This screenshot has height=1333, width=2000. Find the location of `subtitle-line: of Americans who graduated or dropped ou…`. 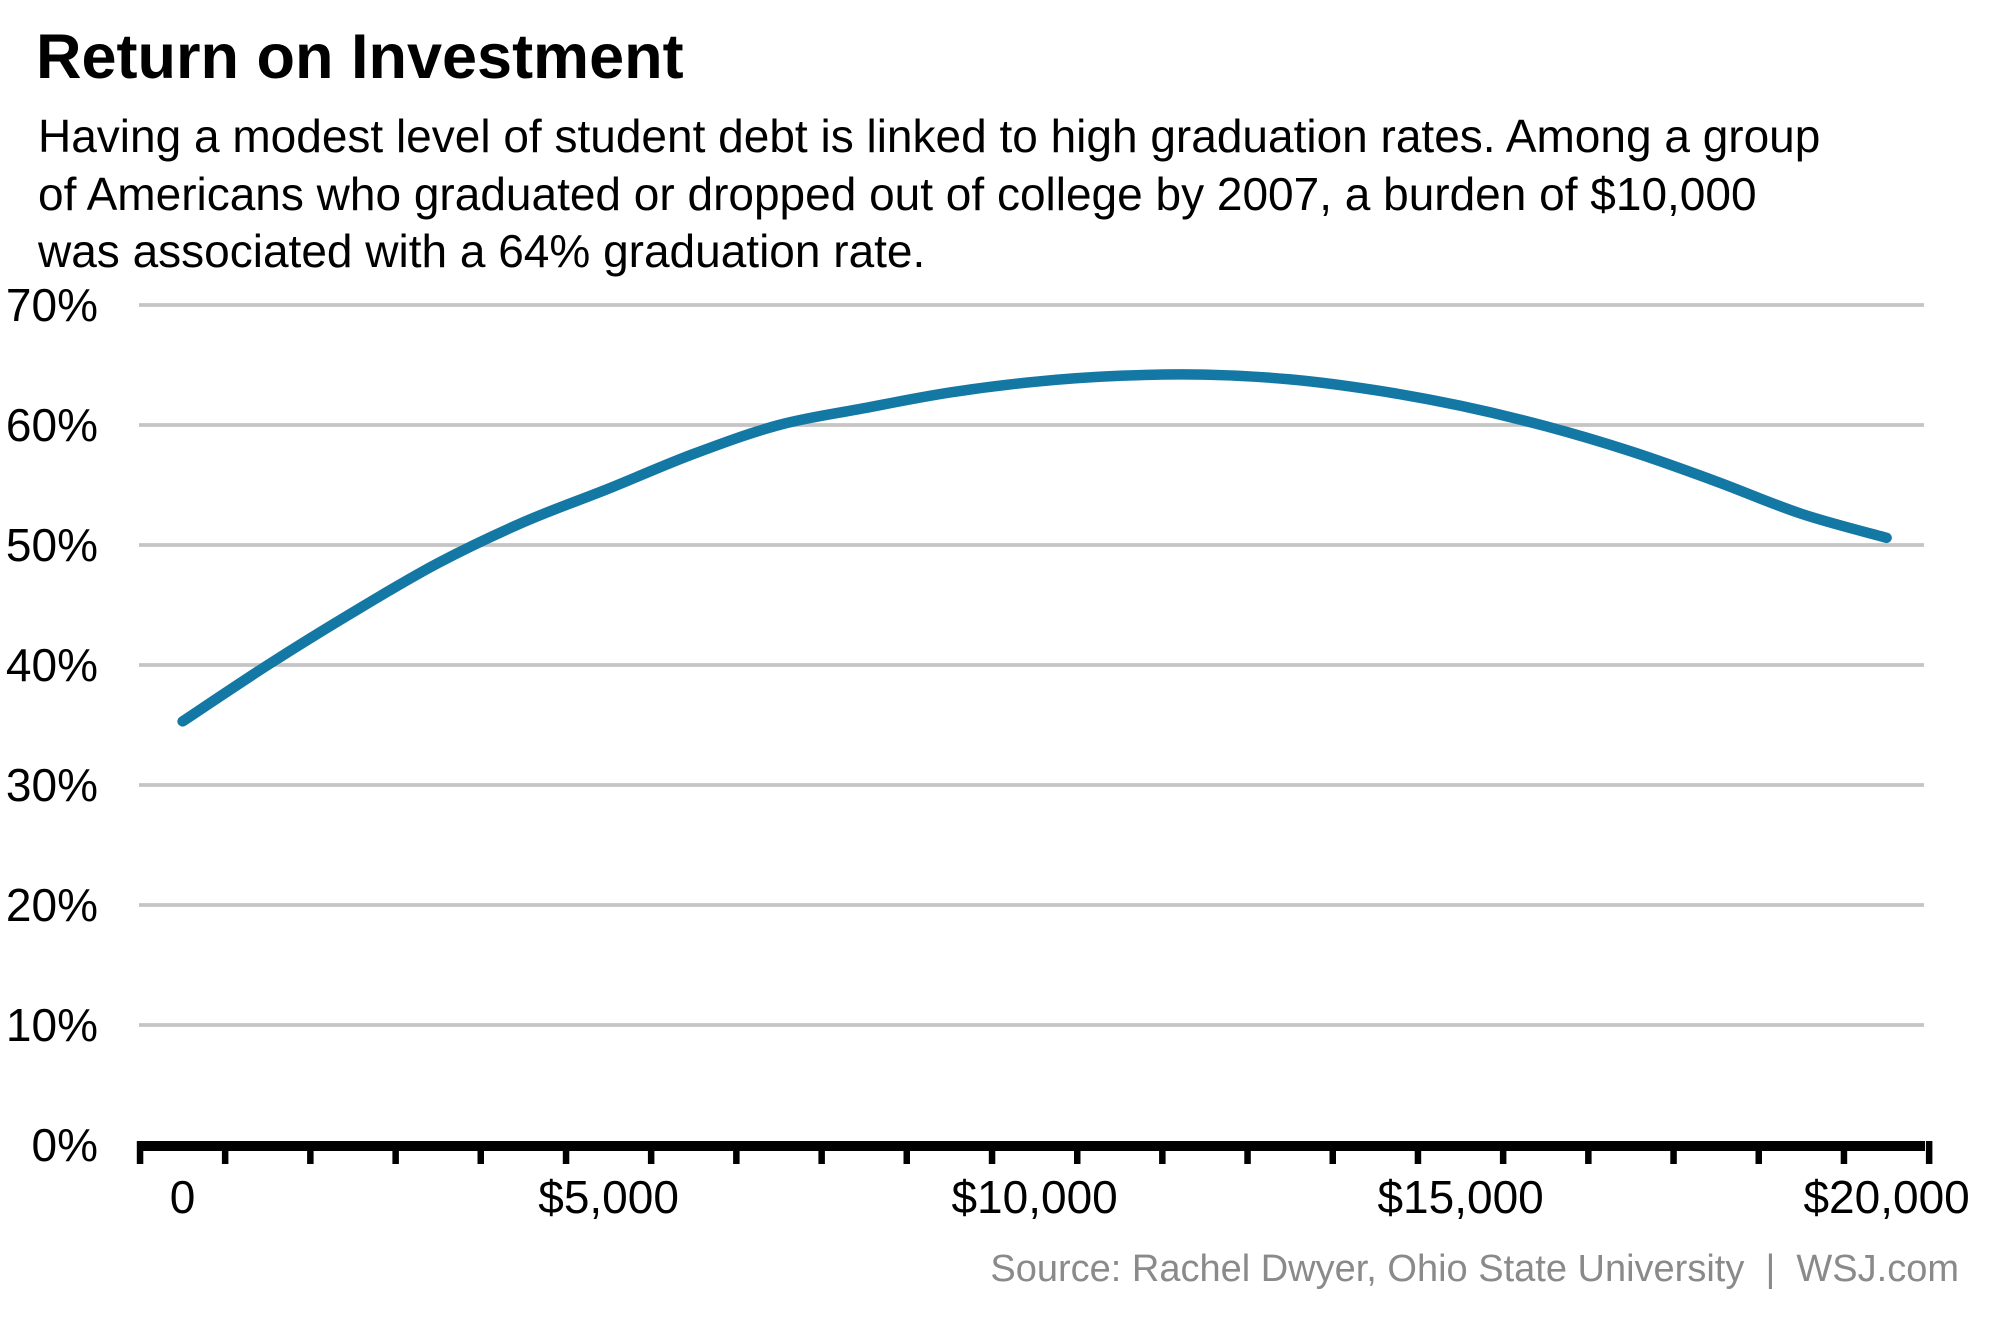

subtitle-line: of Americans who graduated or dropped ou… is located at coordinates (897, 193).